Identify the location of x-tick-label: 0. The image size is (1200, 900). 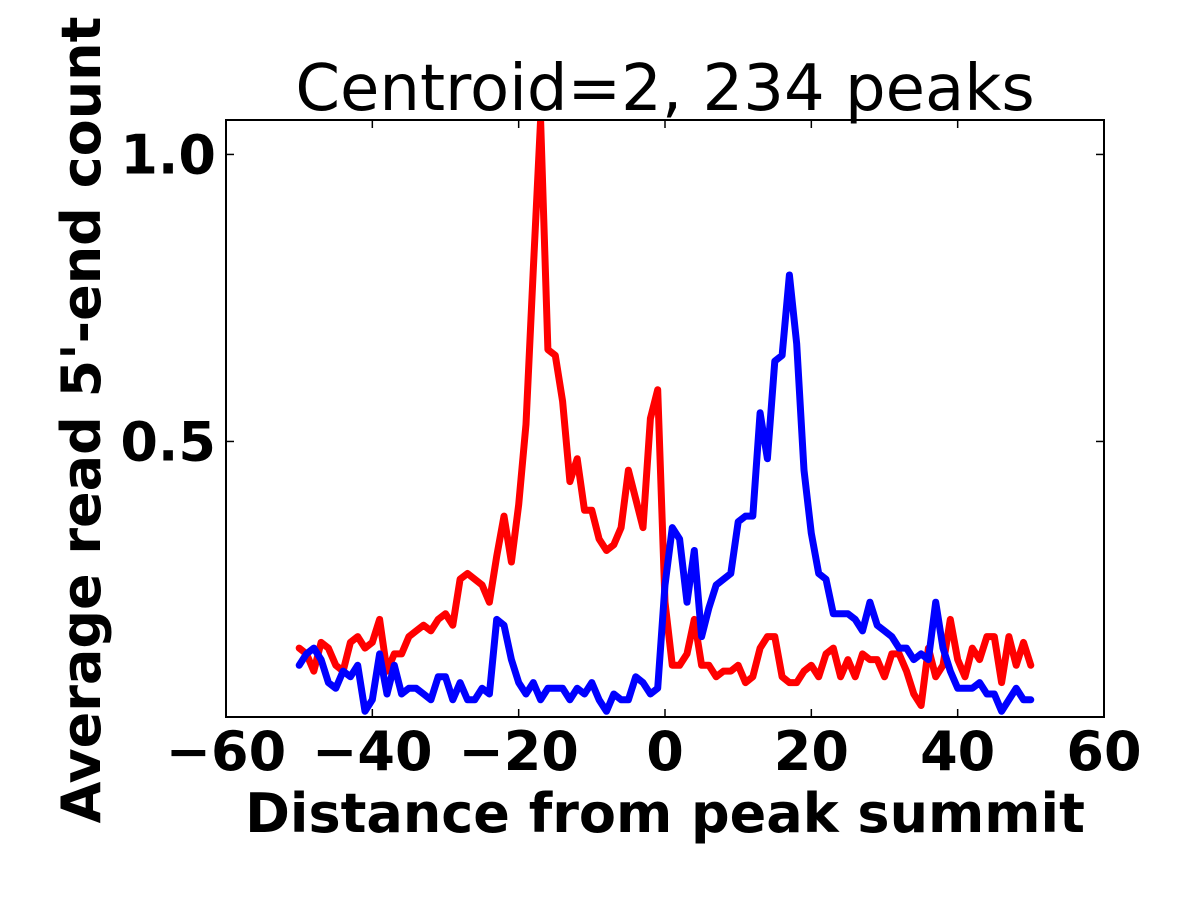
(665, 751).